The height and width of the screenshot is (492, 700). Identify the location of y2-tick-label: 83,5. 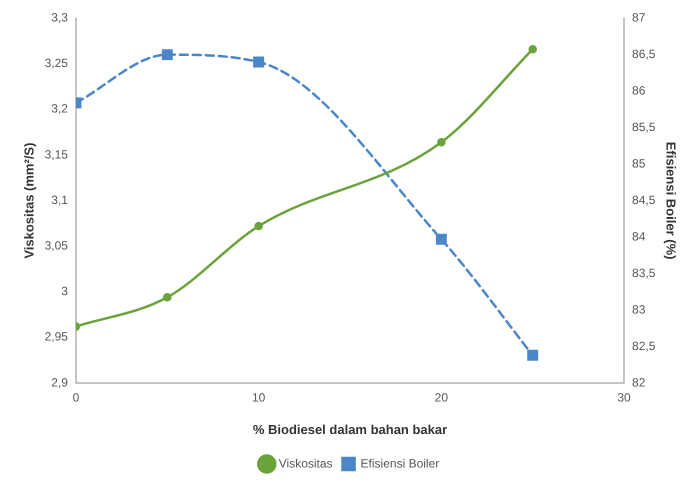
(644, 273).